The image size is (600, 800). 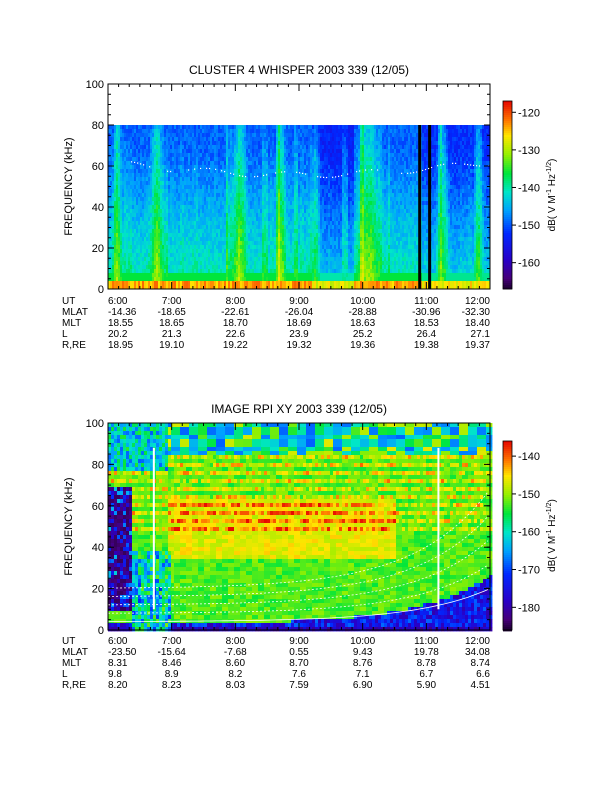 What do you see at coordinates (362, 345) in the screenshot?
I see `ephemeris-value: 19.36` at bounding box center [362, 345].